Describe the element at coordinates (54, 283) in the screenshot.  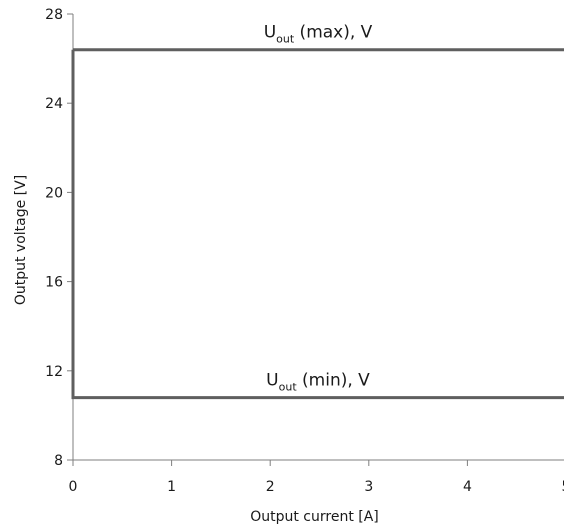
I see `y-tick-label: 16` at that location.